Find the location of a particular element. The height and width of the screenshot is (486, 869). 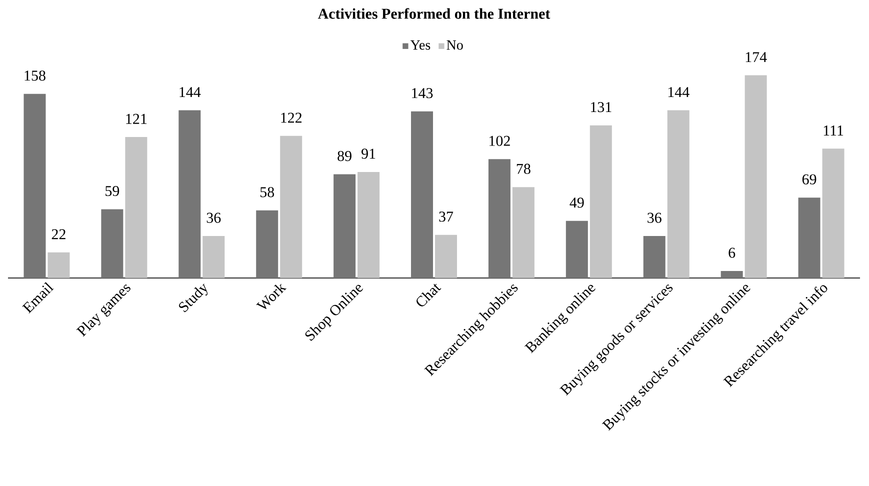

data-label: 111 is located at coordinates (834, 131).